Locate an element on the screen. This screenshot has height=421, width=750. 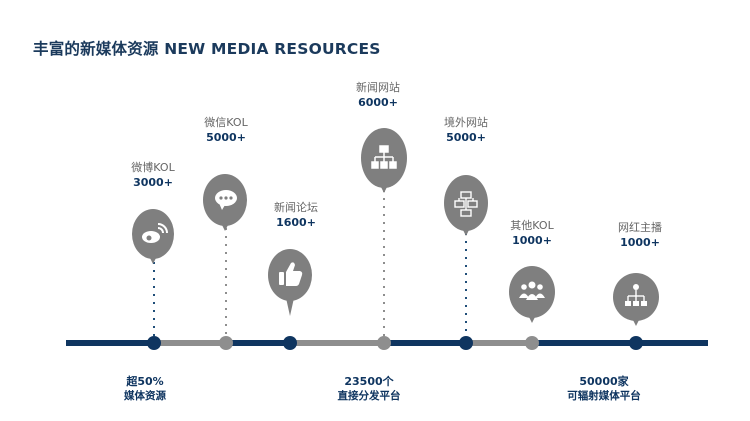
network-icon is located at coordinates (466, 204).